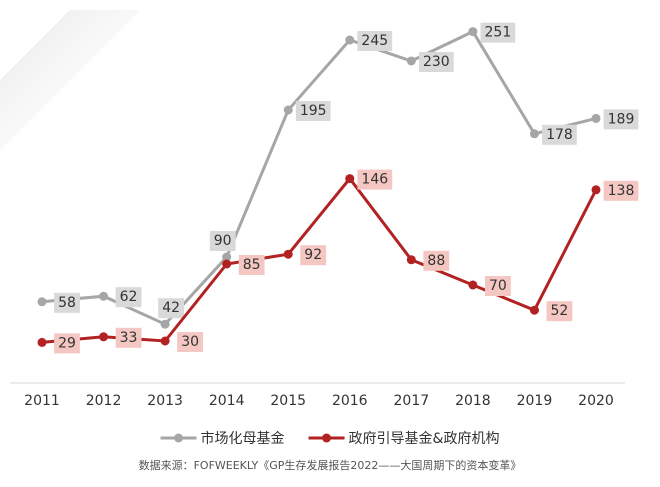  I want to click on source: 数据来源：FOFWEEKLY《GP生存发展报告2022——大国周期下的资本变革》, so click(330, 465).